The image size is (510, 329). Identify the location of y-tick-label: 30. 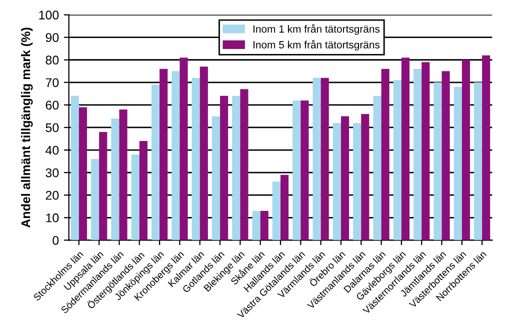
(52, 173).